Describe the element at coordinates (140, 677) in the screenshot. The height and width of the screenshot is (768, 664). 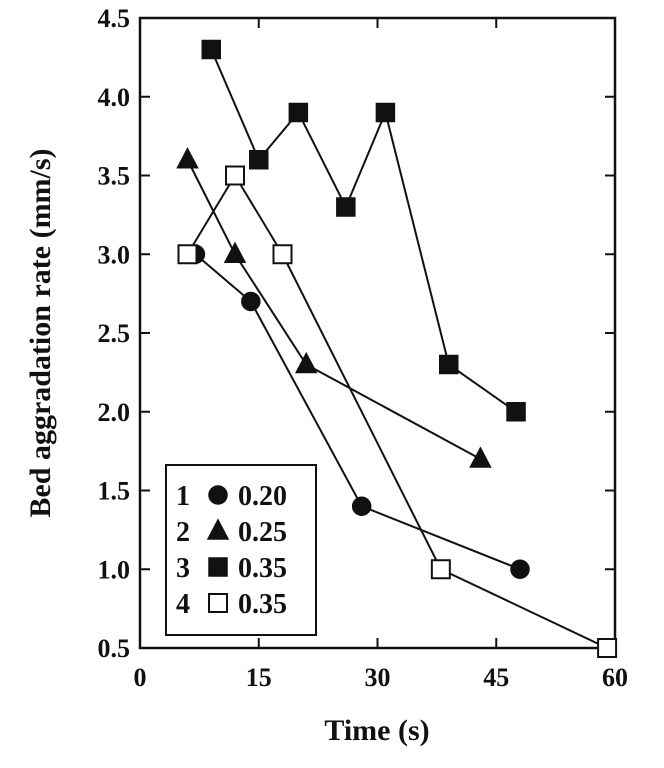
I see `x-tick-label: 0` at that location.